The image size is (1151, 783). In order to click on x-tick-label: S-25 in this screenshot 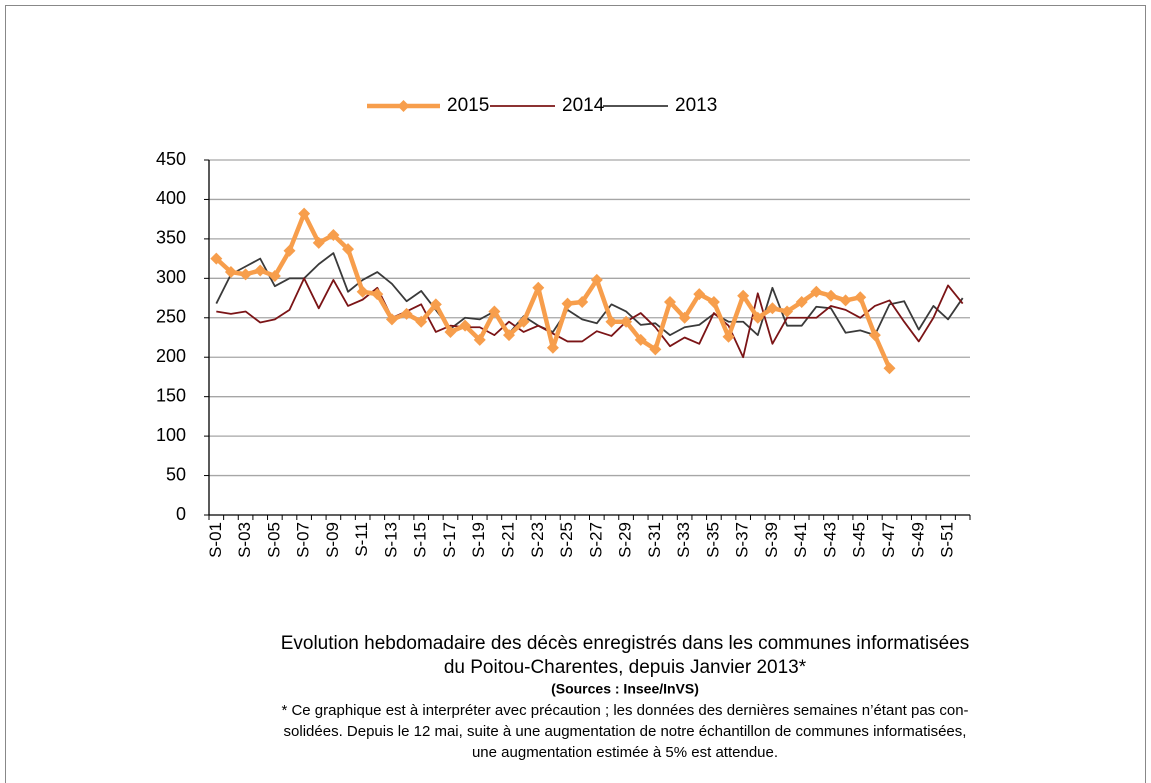, I will do `click(566, 540)`.